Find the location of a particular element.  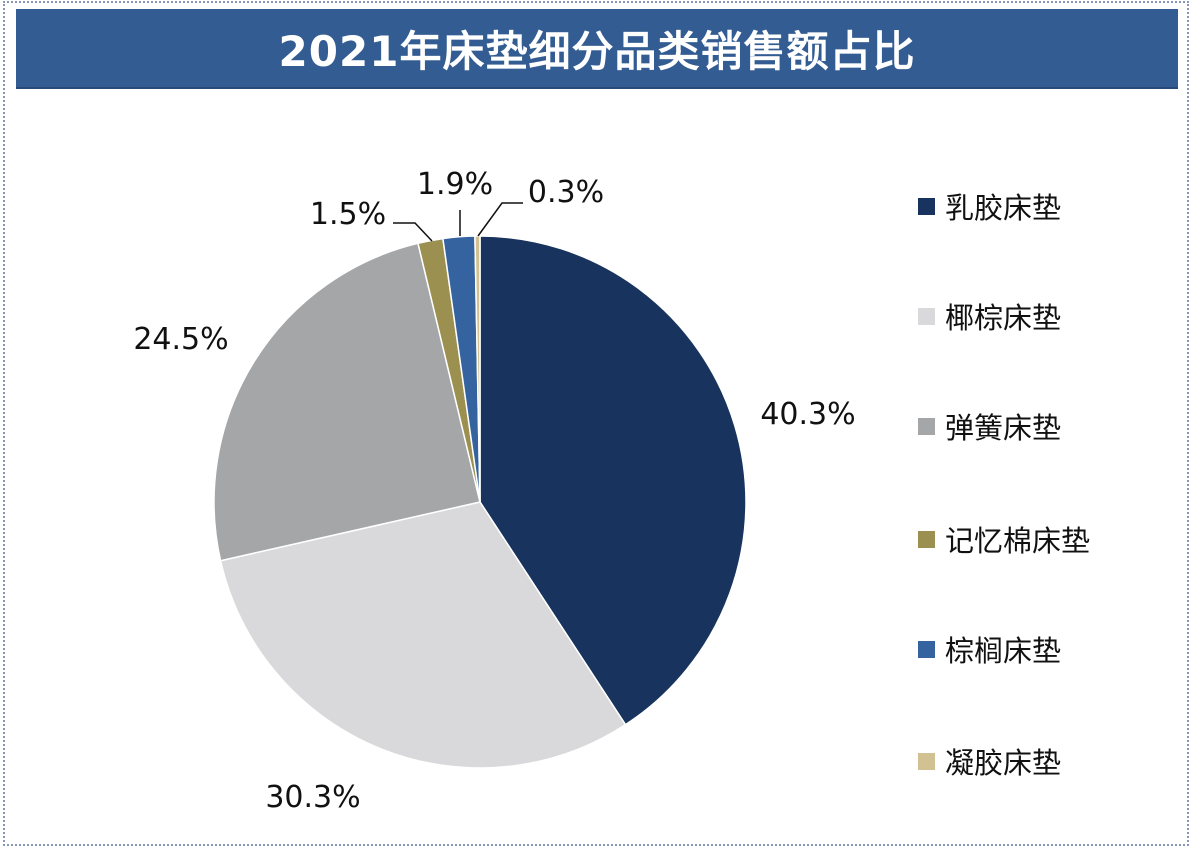

legend-item-2: 弹簧床垫 is located at coordinates (989, 426).